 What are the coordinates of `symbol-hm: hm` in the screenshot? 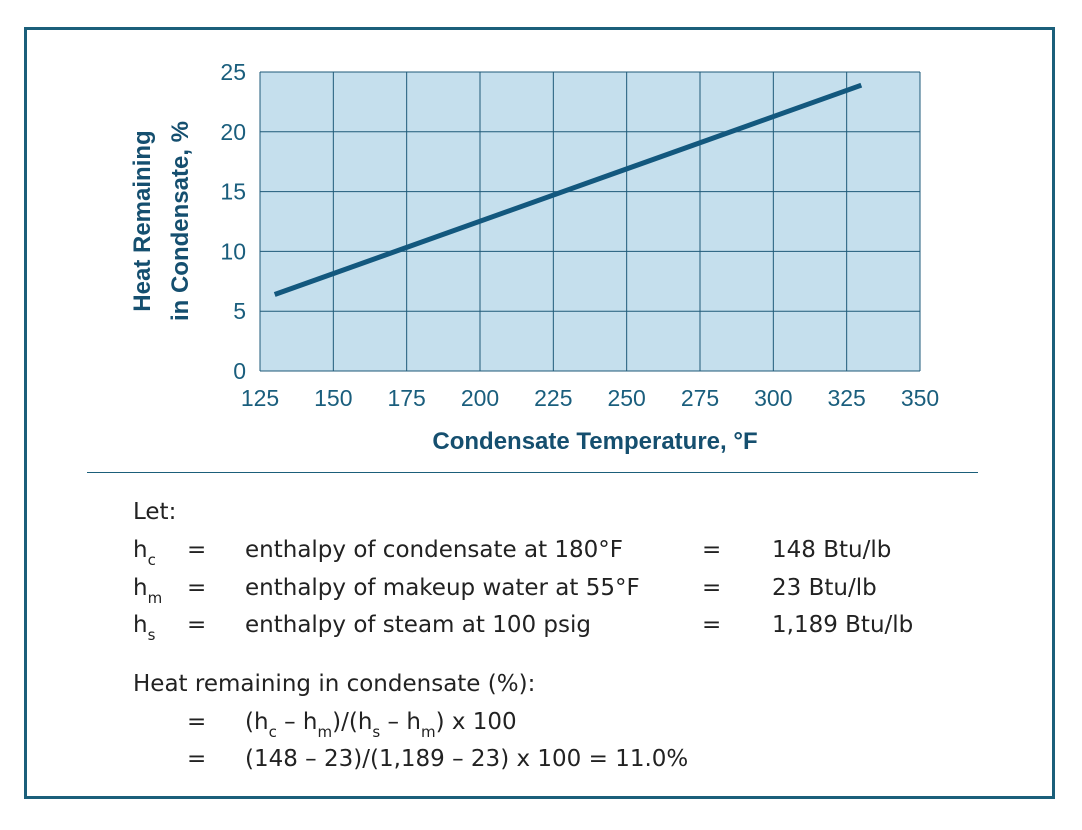 It's located at (148, 591).